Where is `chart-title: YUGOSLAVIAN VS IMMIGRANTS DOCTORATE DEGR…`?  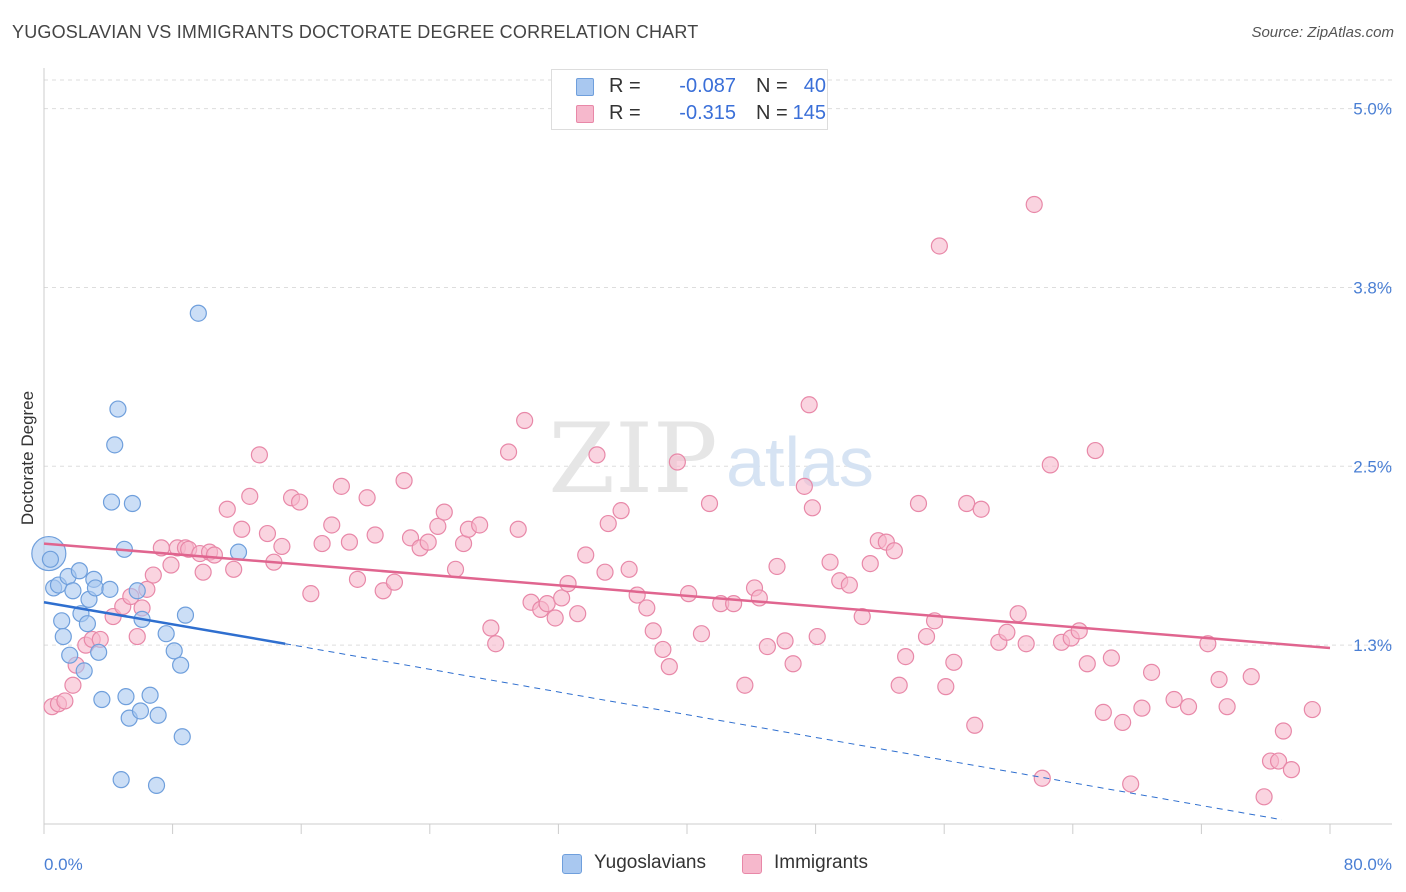
chart-title: YUGOSLAVIAN VS IMMIGRANTS DOCTORATE DEGR… is located at coordinates (355, 32).